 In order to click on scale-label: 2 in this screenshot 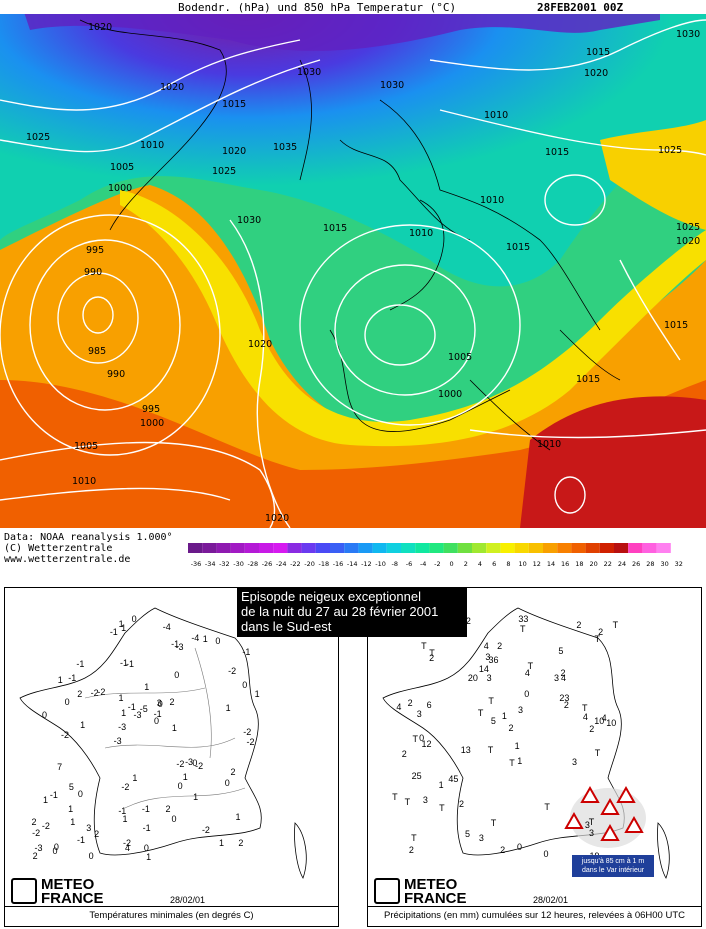, I will do `click(466, 564)`.